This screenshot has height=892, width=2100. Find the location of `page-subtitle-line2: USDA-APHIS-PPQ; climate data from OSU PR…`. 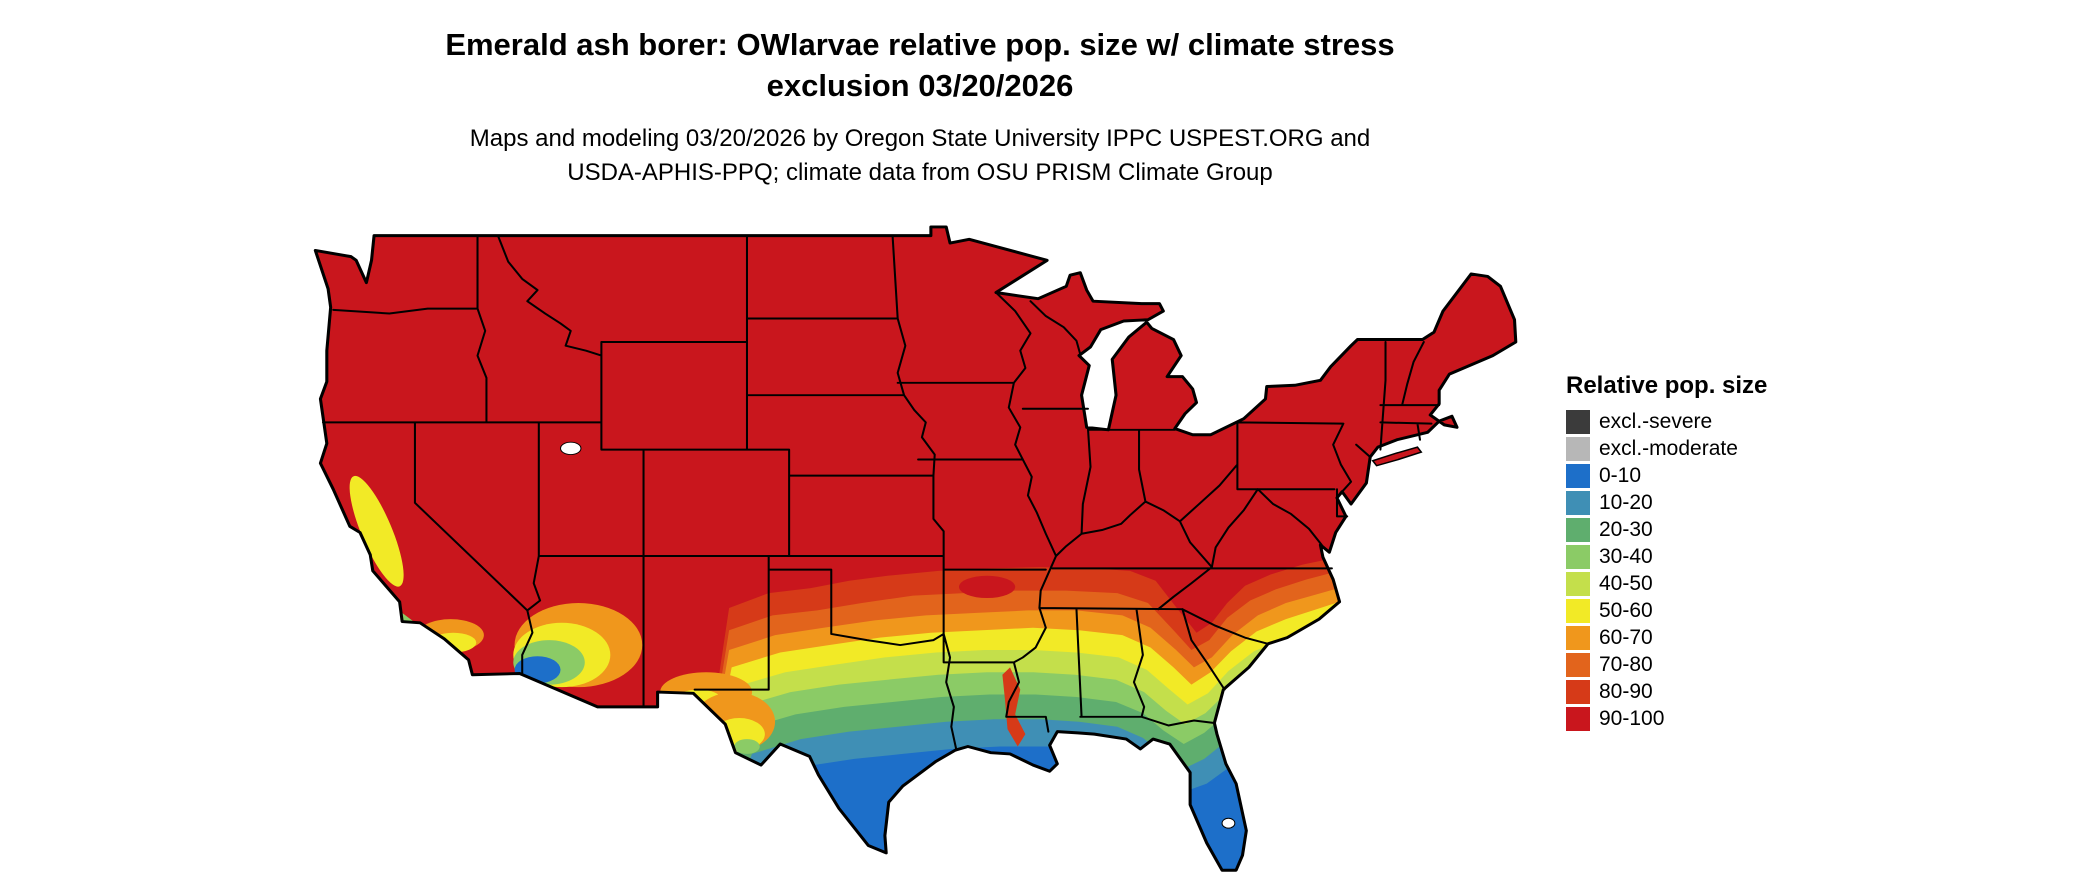

page-subtitle-line2: USDA-APHIS-PPQ; climate data from OSU PR… is located at coordinates (920, 172).